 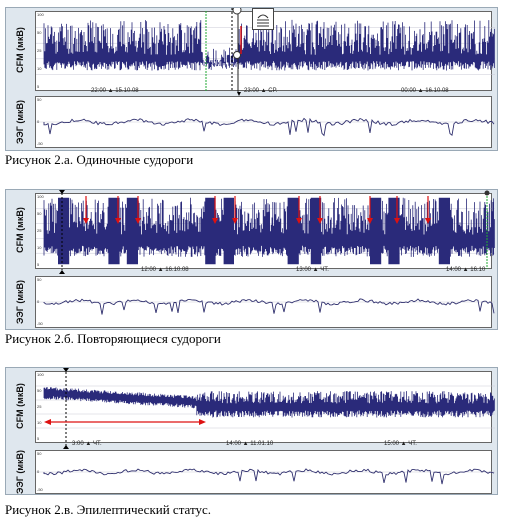 What do you see at coordinates (113, 338) in the screenshot?
I see `figure-caption: Рисунок 2.б. Повторяющиеся судороги` at bounding box center [113, 338].